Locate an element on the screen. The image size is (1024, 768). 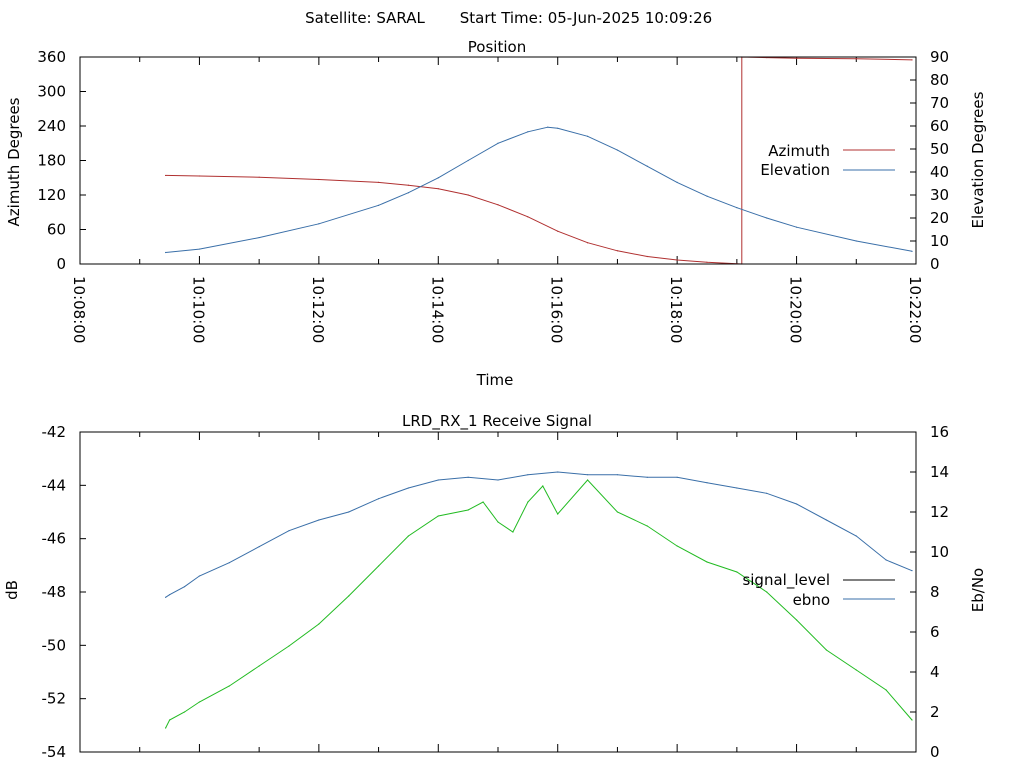
position-x-tick-label: 10:18:00 is located at coordinates (676, 309).